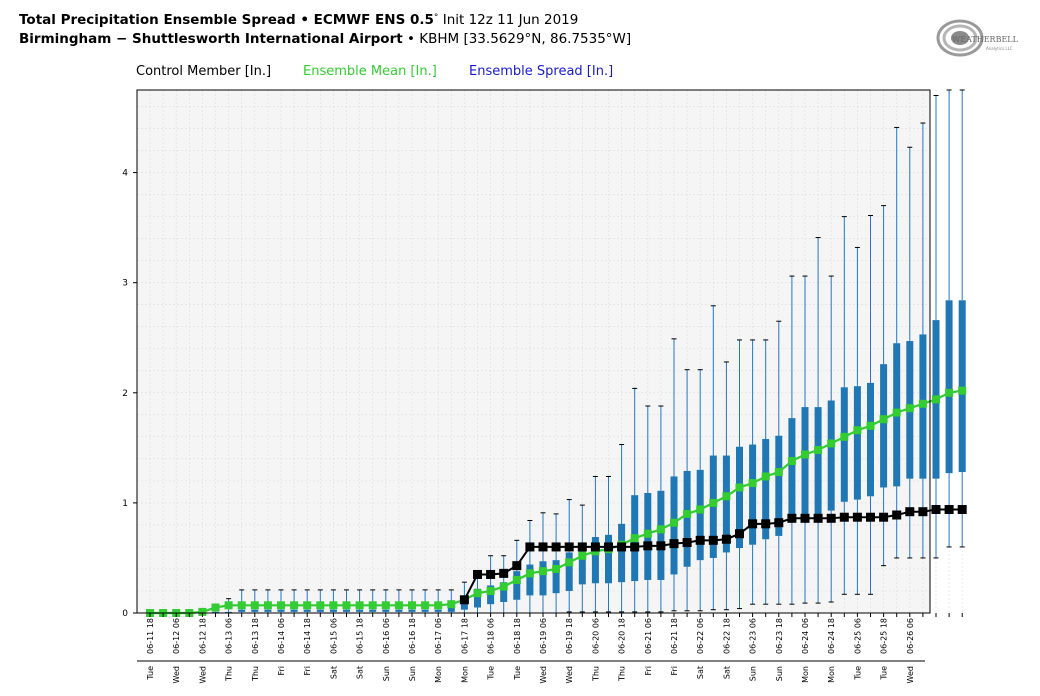 This screenshot has height=696, width=1040. What do you see at coordinates (857, 673) in the screenshot?
I see `day-tick-label: Tue` at bounding box center [857, 673].